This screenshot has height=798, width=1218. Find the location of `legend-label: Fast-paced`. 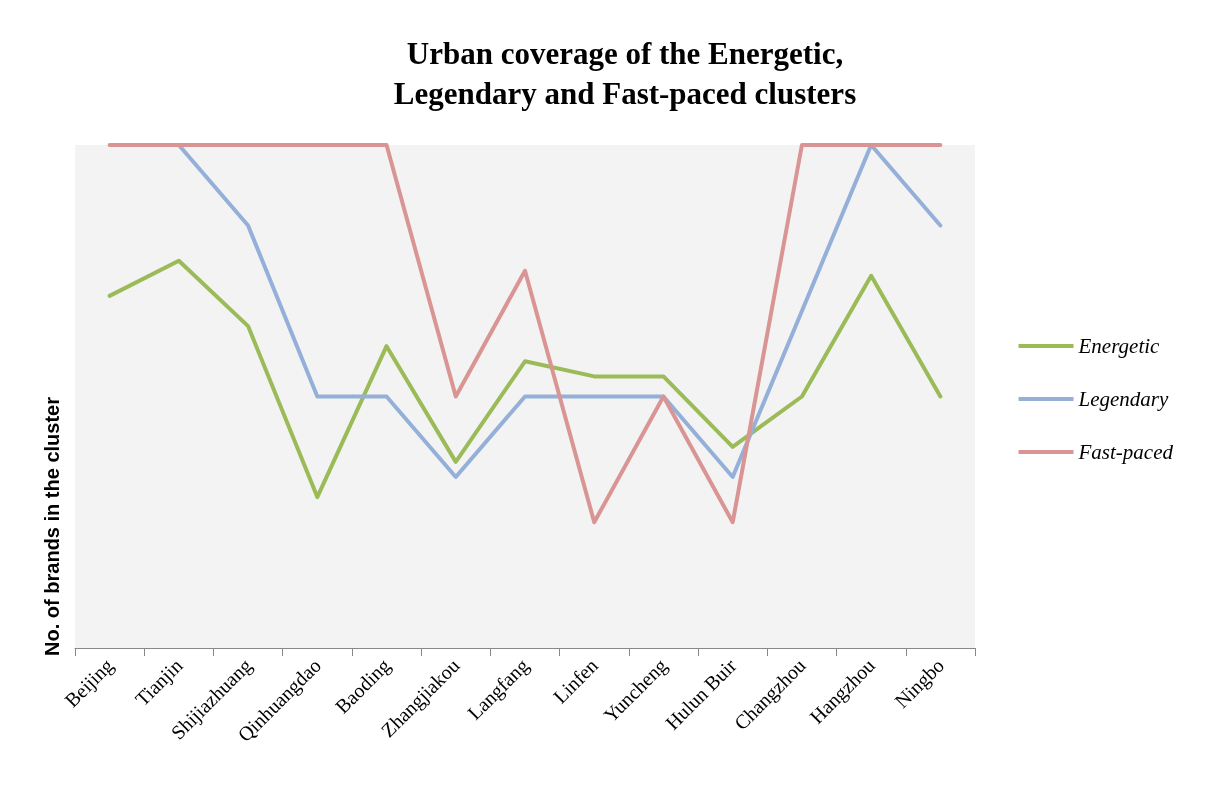

legend-label: Fast-paced is located at coordinates (1125, 452).